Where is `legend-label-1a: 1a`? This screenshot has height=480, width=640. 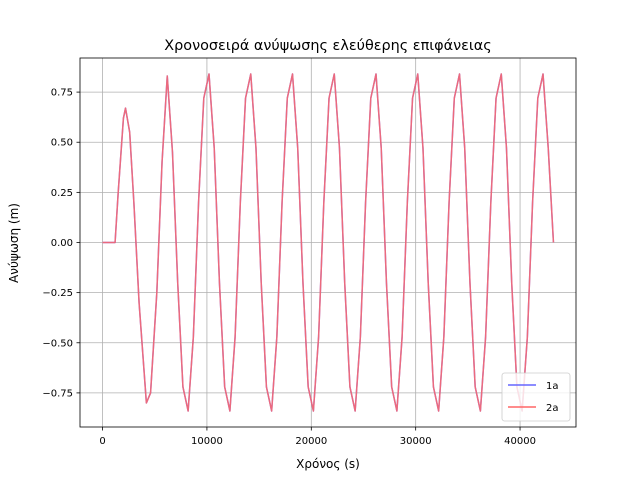 legend-label-1a: 1a is located at coordinates (552, 386).